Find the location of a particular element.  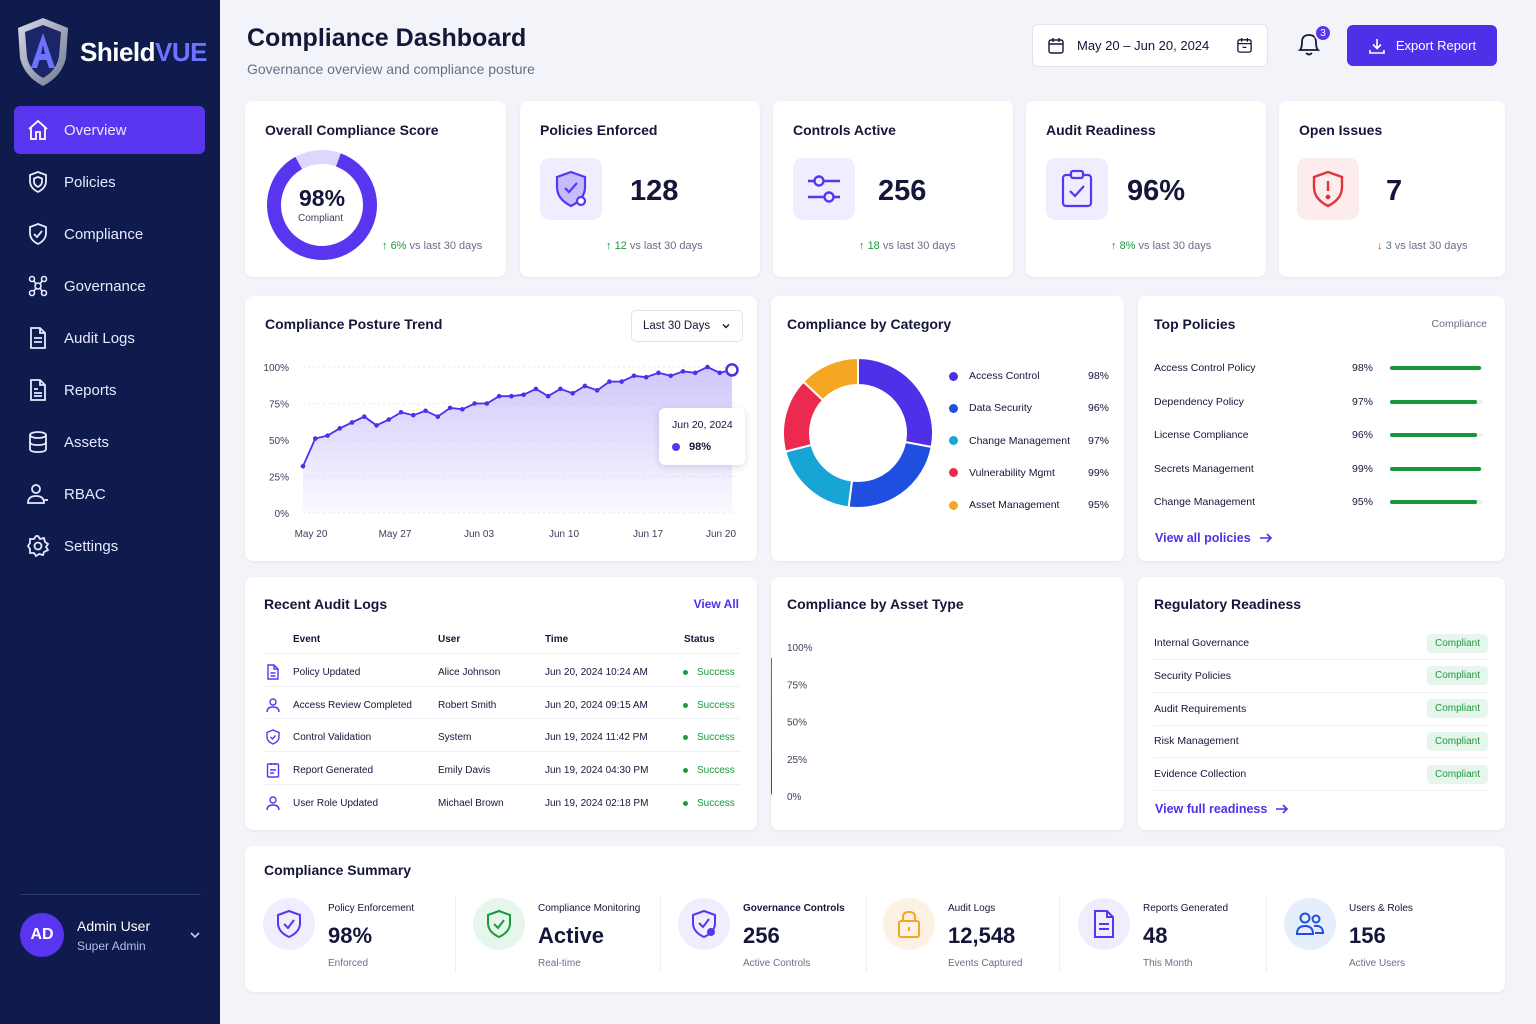

notifications-button: 3 is located at coordinates (1314, 43).